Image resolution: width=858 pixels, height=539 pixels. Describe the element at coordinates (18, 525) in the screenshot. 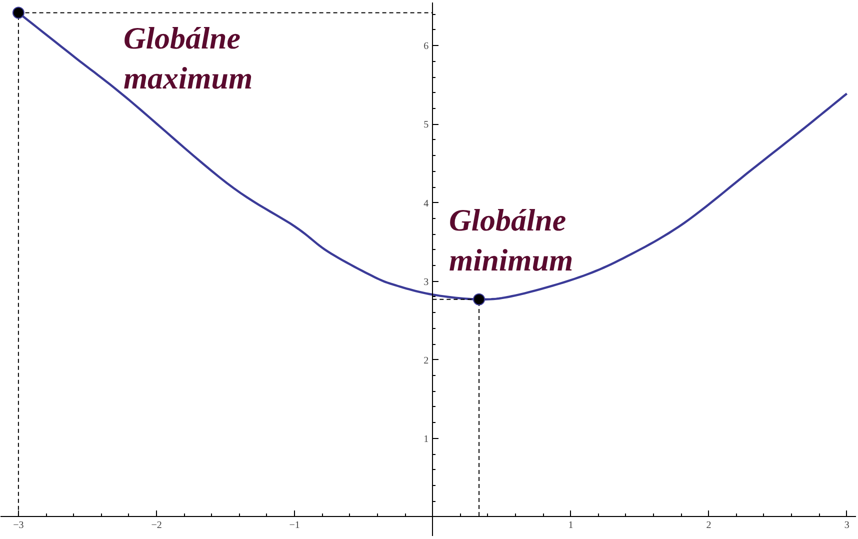

I see `x-tick-label: −3` at that location.